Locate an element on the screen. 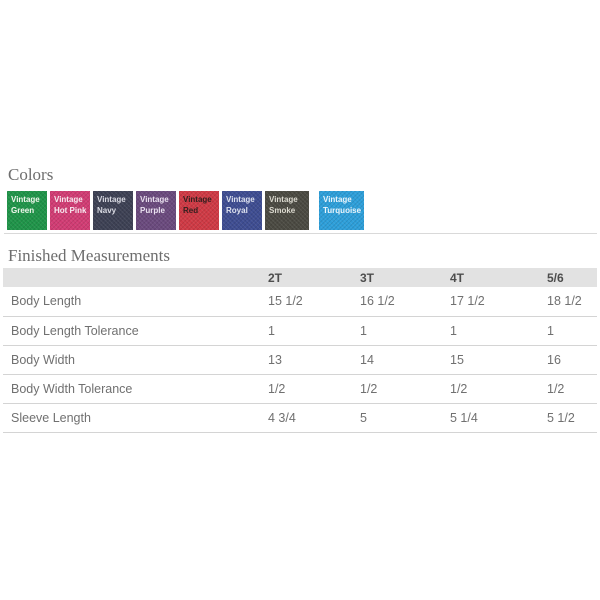  table-header-row: 2T 3T 4T 5/6 is located at coordinates (300, 277).